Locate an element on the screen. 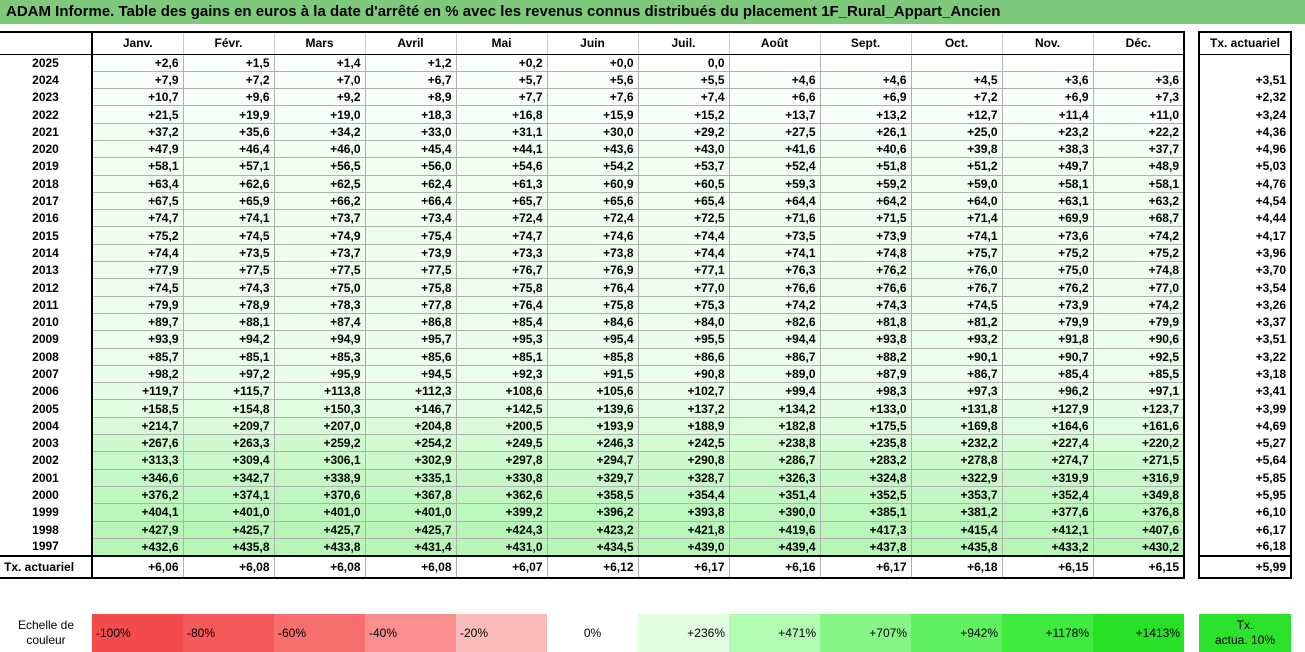 The height and width of the screenshot is (652, 1305). gain-cell: +412,1 is located at coordinates (1047, 529).